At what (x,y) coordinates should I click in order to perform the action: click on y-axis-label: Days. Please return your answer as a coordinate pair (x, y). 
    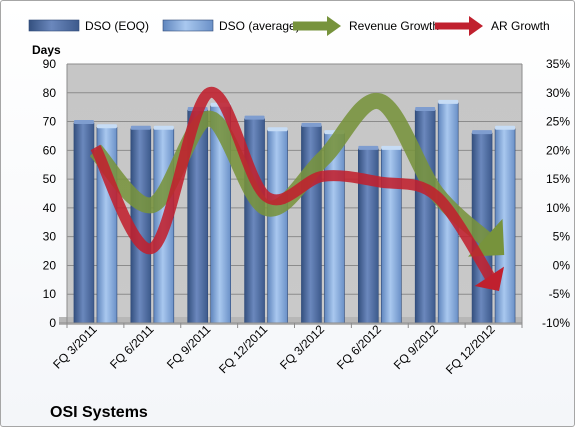
    Looking at the image, I should click on (46, 50).